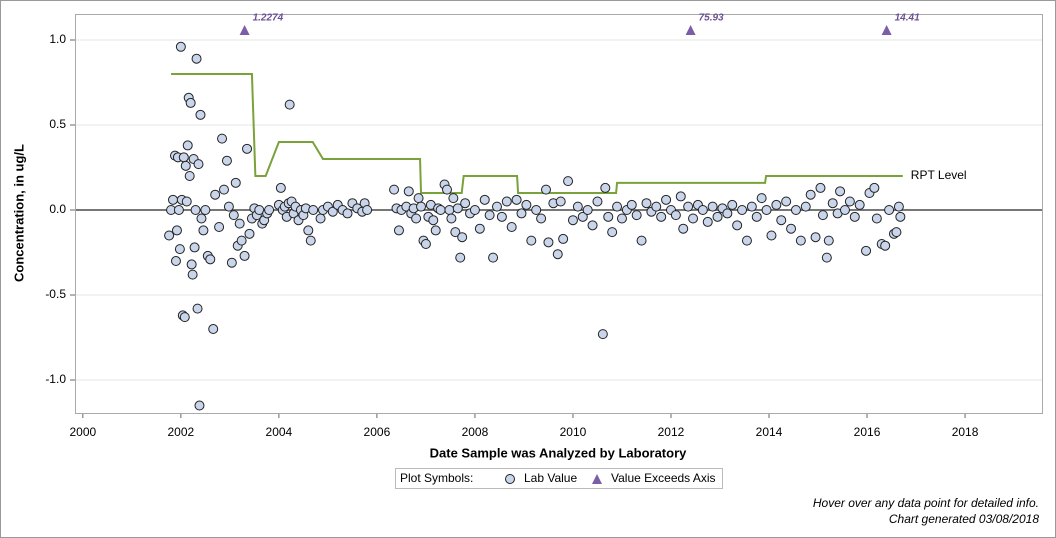  I want to click on footnote: Chart generated 03/08/2018, so click(964, 519).